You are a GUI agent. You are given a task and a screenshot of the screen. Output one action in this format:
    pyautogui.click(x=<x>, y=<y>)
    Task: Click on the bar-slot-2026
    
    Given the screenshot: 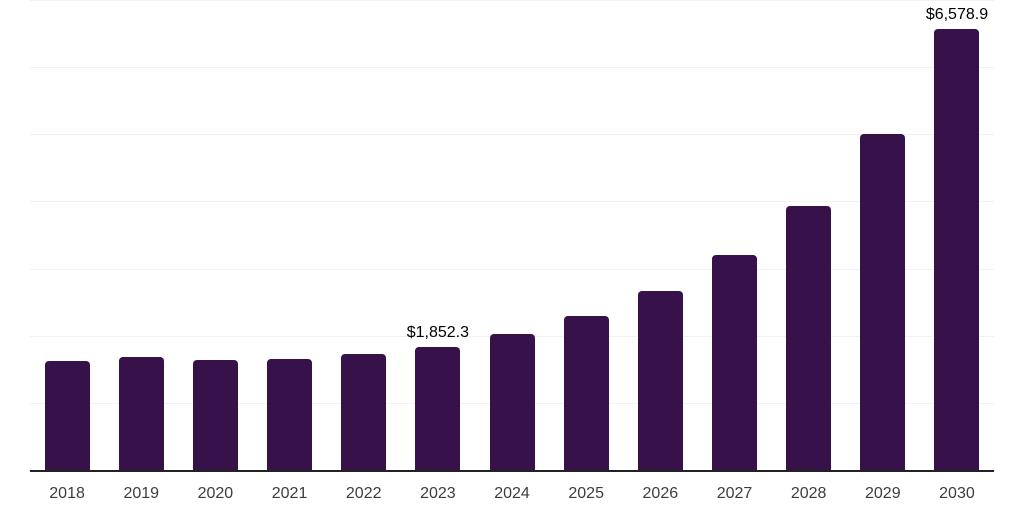 What is the action you would take?
    pyautogui.click(x=660, y=236)
    